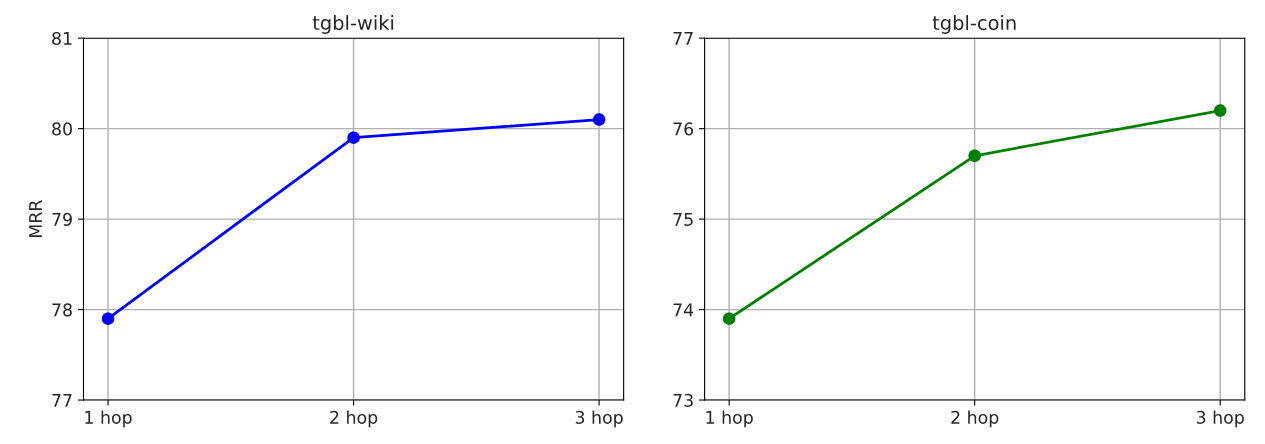 This screenshot has height=444, width=1265. I want to click on y-tick-label: 74, so click(683, 310).